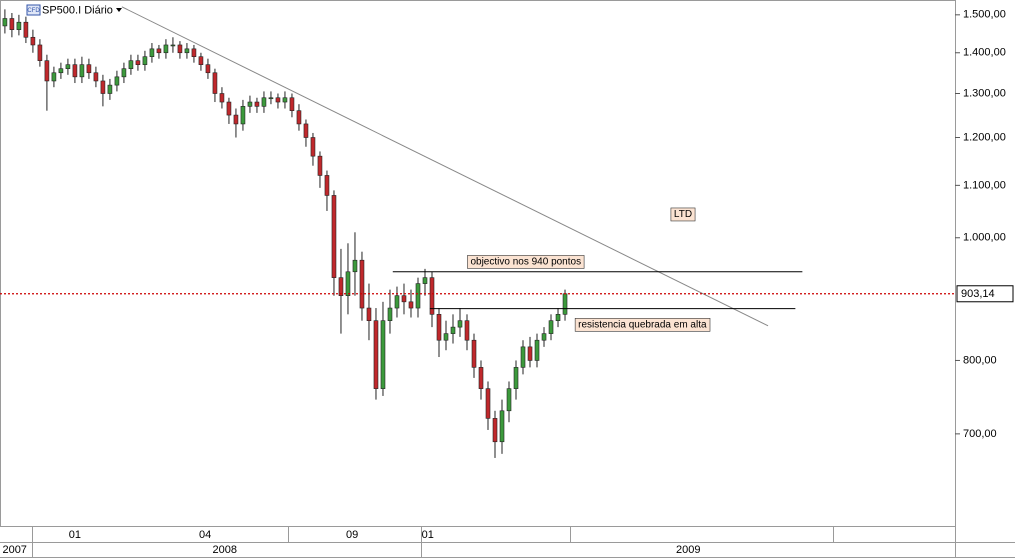 Image resolution: width=1015 pixels, height=558 pixels. I want to click on cfd-icon, so click(33, 10).